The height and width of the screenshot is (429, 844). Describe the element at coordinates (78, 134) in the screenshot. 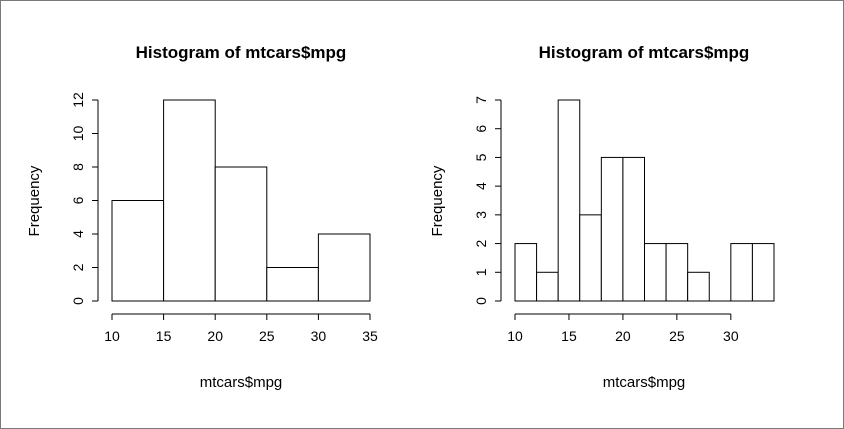

I see `y-tick-label: 10` at that location.